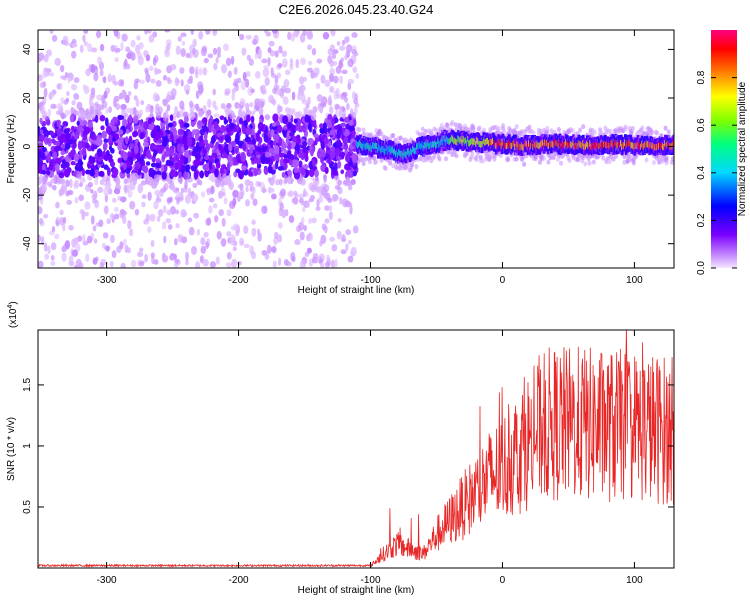  I want to click on x-tick-label: 100, so click(634, 580).